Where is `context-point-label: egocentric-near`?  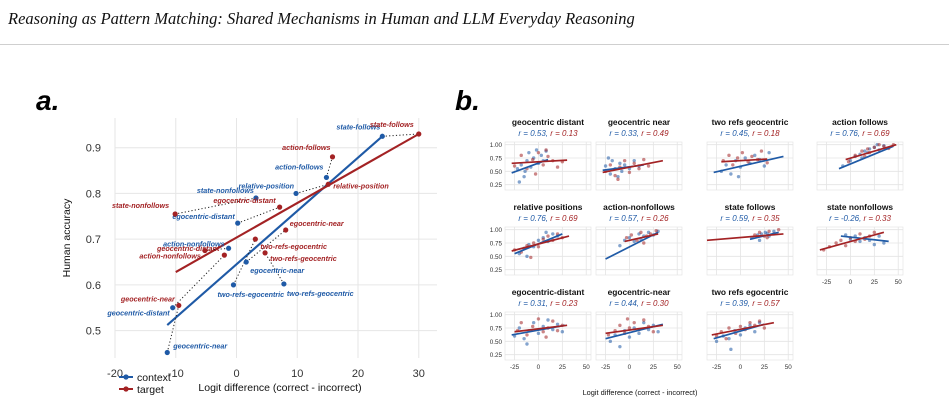 context-point-label: egocentric-near is located at coordinates (277, 270).